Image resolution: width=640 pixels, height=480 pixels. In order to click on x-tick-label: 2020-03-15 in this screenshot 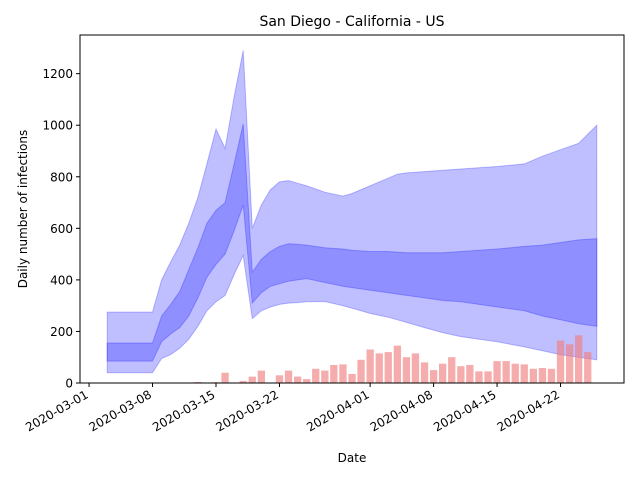, I will do `click(183, 410)`.